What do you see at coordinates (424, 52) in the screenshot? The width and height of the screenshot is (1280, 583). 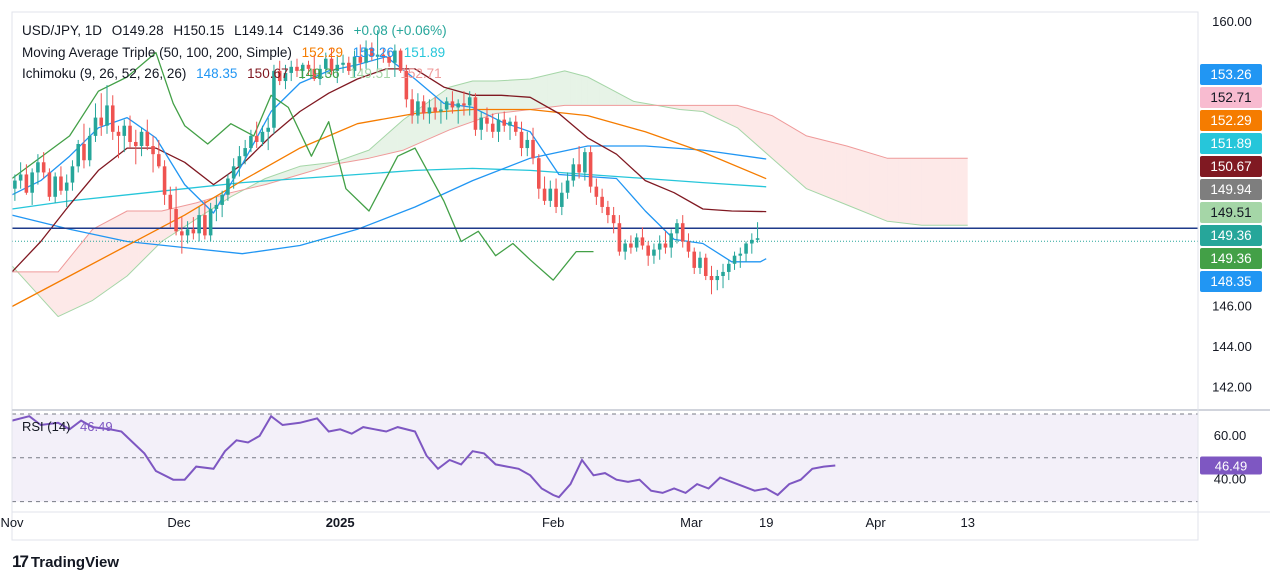 I see `ma200-value: 151.89` at bounding box center [424, 52].